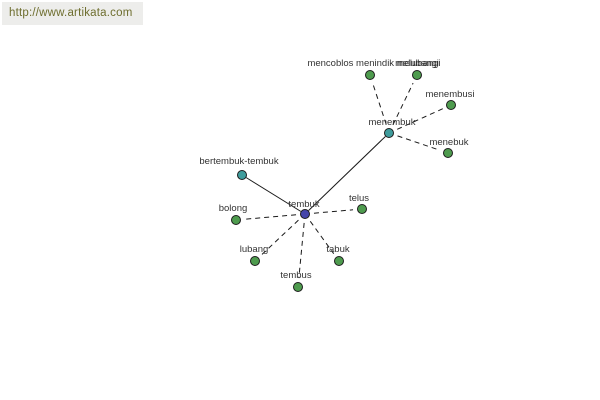 Image resolution: width=600 pixels, height=400 pixels. What do you see at coordinates (449, 94) in the screenshot?
I see `graph-node-label-menembusi: menembusi` at bounding box center [449, 94].